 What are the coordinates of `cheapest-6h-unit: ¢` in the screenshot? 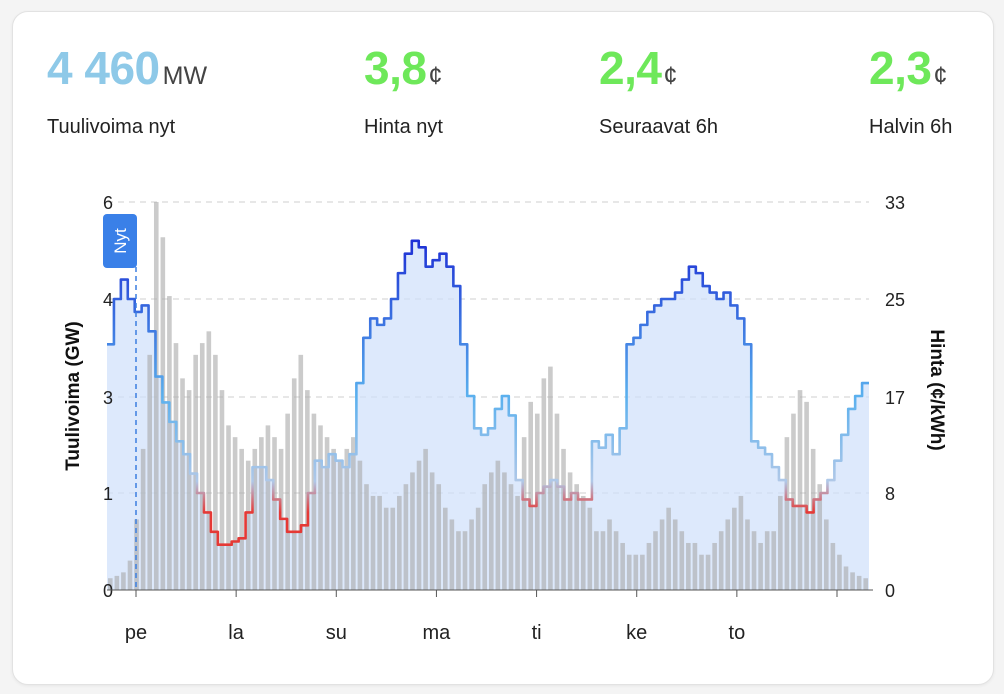 It's located at (940, 76).